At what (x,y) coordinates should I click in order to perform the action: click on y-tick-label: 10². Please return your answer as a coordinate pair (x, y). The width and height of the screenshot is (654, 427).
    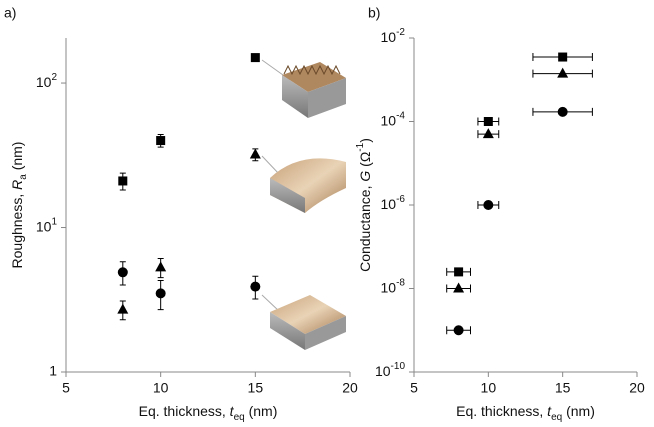
    Looking at the image, I should click on (47, 81).